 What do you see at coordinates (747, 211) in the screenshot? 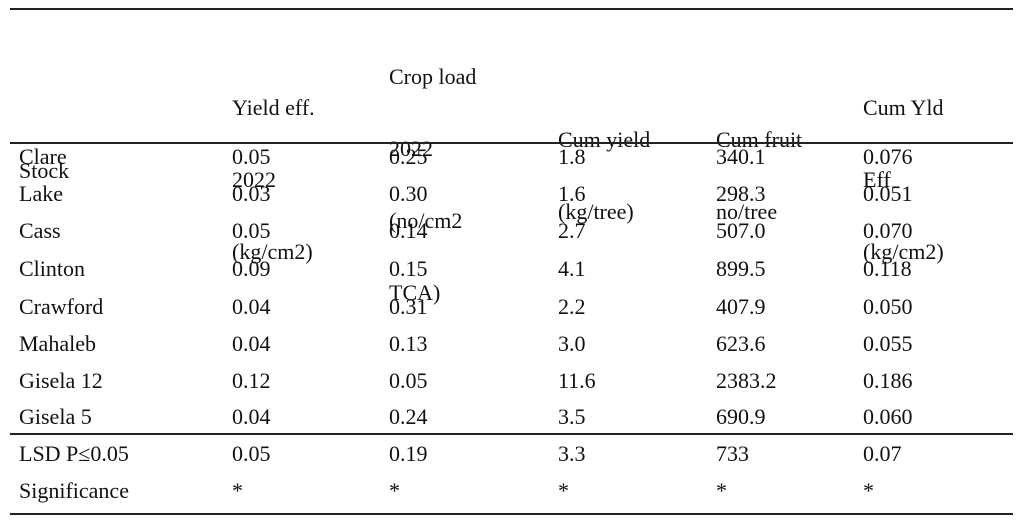
I see `header-line: no/tree` at bounding box center [747, 211].